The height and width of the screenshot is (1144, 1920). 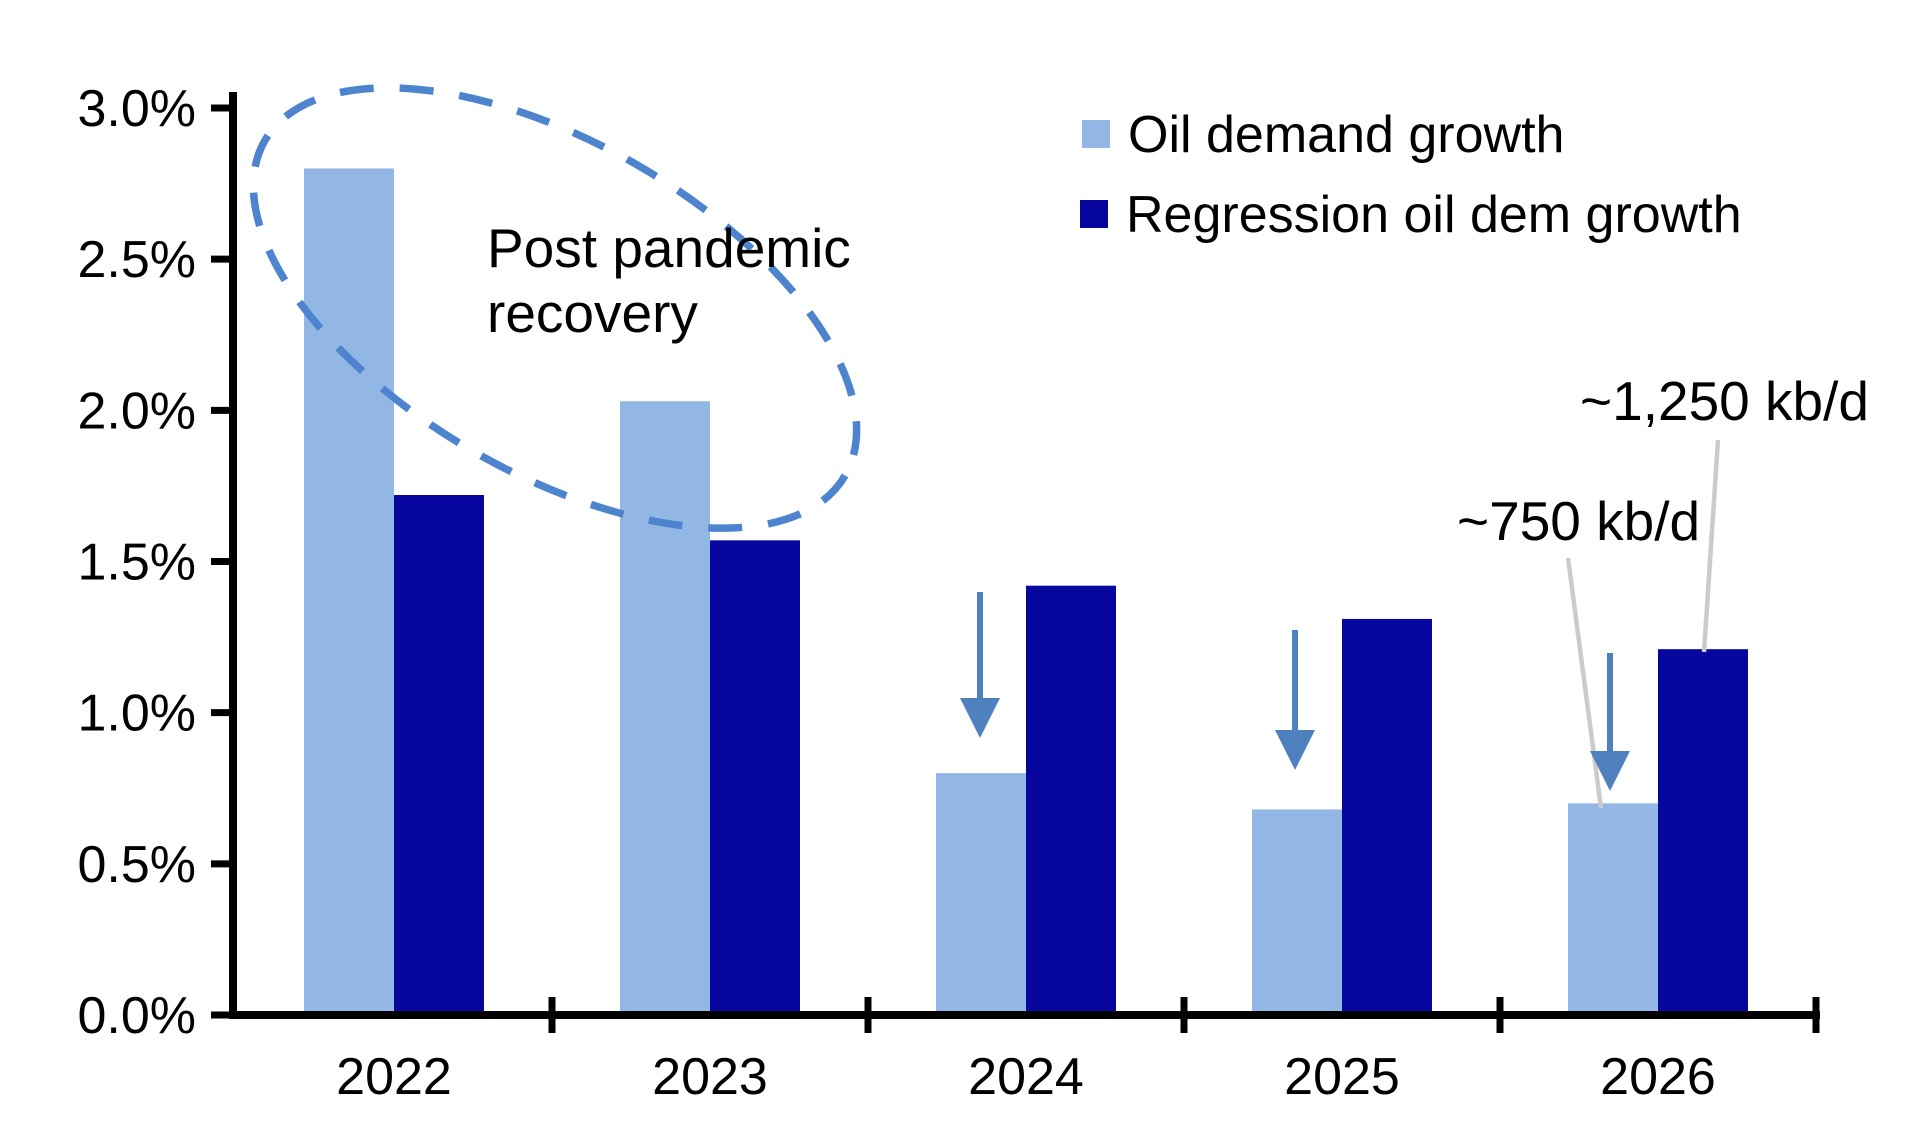 What do you see at coordinates (1658, 1077) in the screenshot?
I see `x-axis-label-2026: 2026` at bounding box center [1658, 1077].